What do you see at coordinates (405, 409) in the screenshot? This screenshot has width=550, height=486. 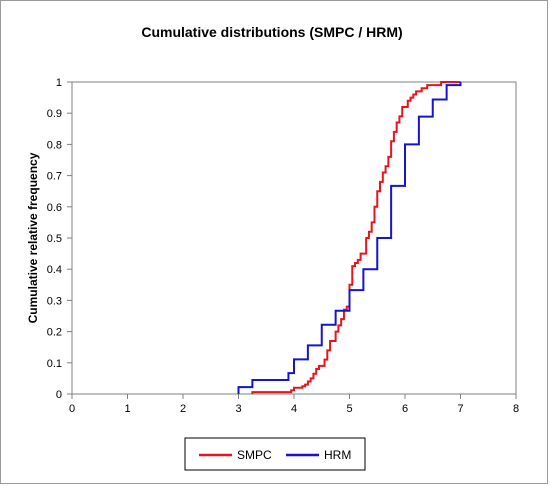 I see `x-tick-label: 6` at bounding box center [405, 409].